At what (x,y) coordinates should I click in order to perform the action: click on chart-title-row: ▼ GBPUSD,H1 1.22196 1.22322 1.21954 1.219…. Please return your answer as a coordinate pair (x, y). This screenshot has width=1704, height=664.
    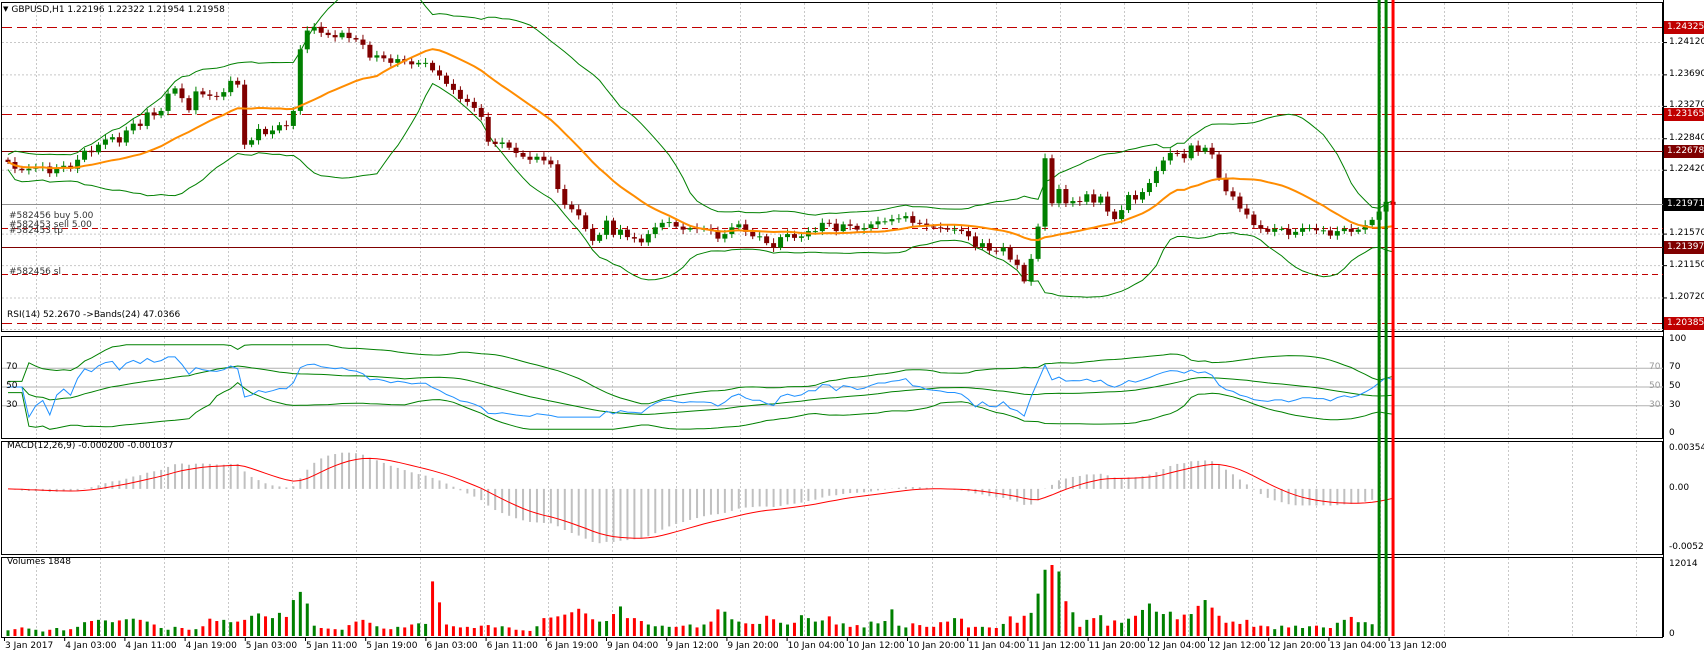
    Looking at the image, I should click on (114, 10).